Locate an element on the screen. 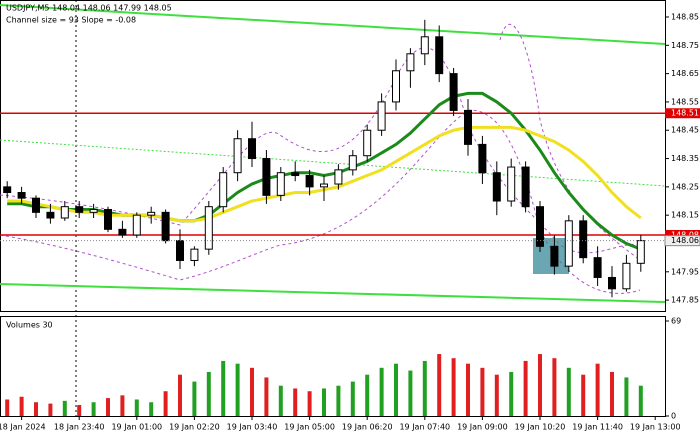  volume-tick-label: 69 is located at coordinates (676, 321).